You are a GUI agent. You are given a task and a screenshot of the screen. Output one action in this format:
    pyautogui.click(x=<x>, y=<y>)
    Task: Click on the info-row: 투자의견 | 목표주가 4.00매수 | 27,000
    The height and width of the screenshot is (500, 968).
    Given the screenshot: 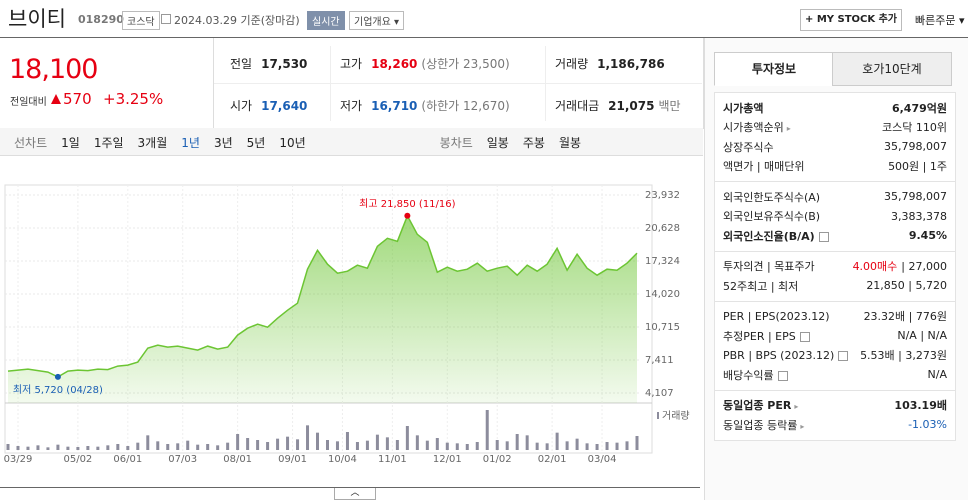 What is the action you would take?
    pyautogui.click(x=835, y=267)
    